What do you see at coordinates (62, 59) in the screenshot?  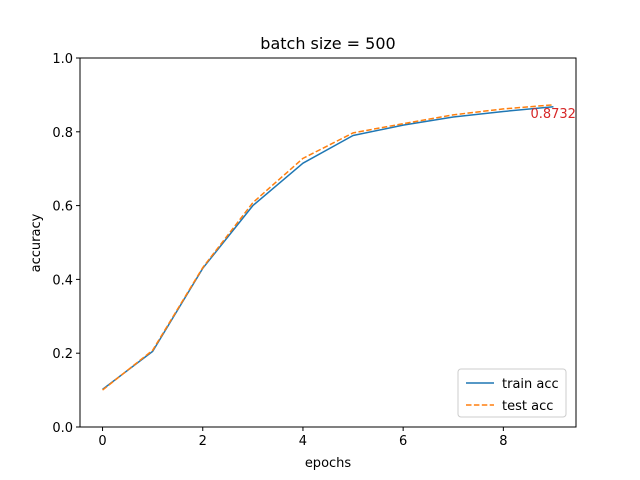 I see `y-tick-label: 1.0` at bounding box center [62, 59].